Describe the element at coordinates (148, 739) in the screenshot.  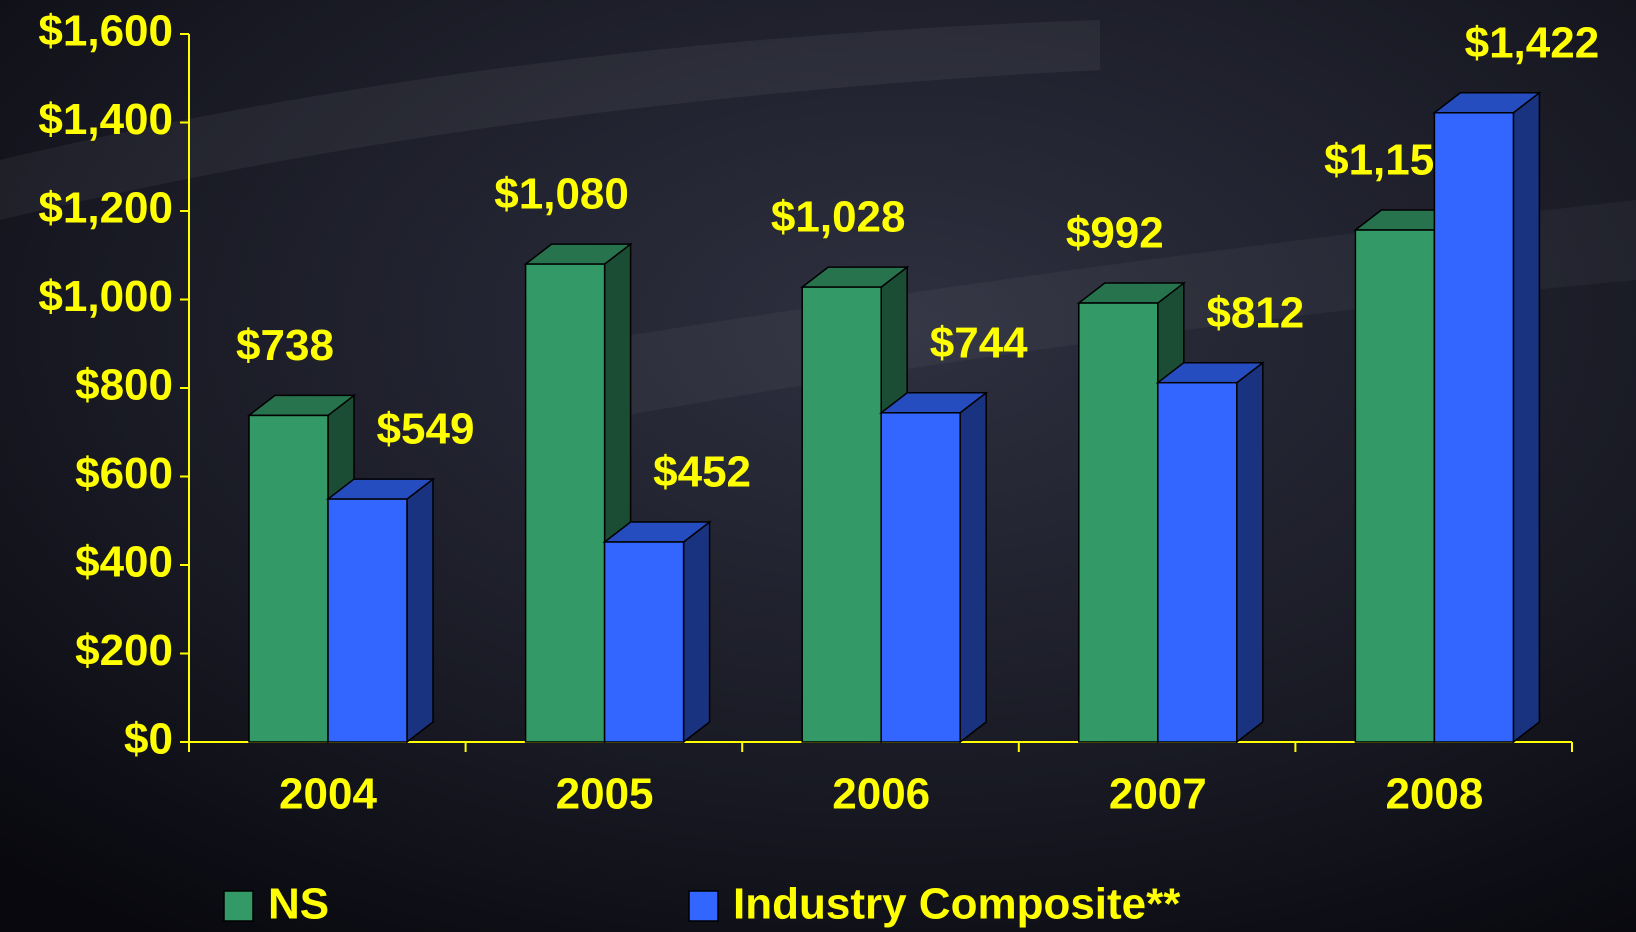
I see `y-tick-label: $0` at that location.